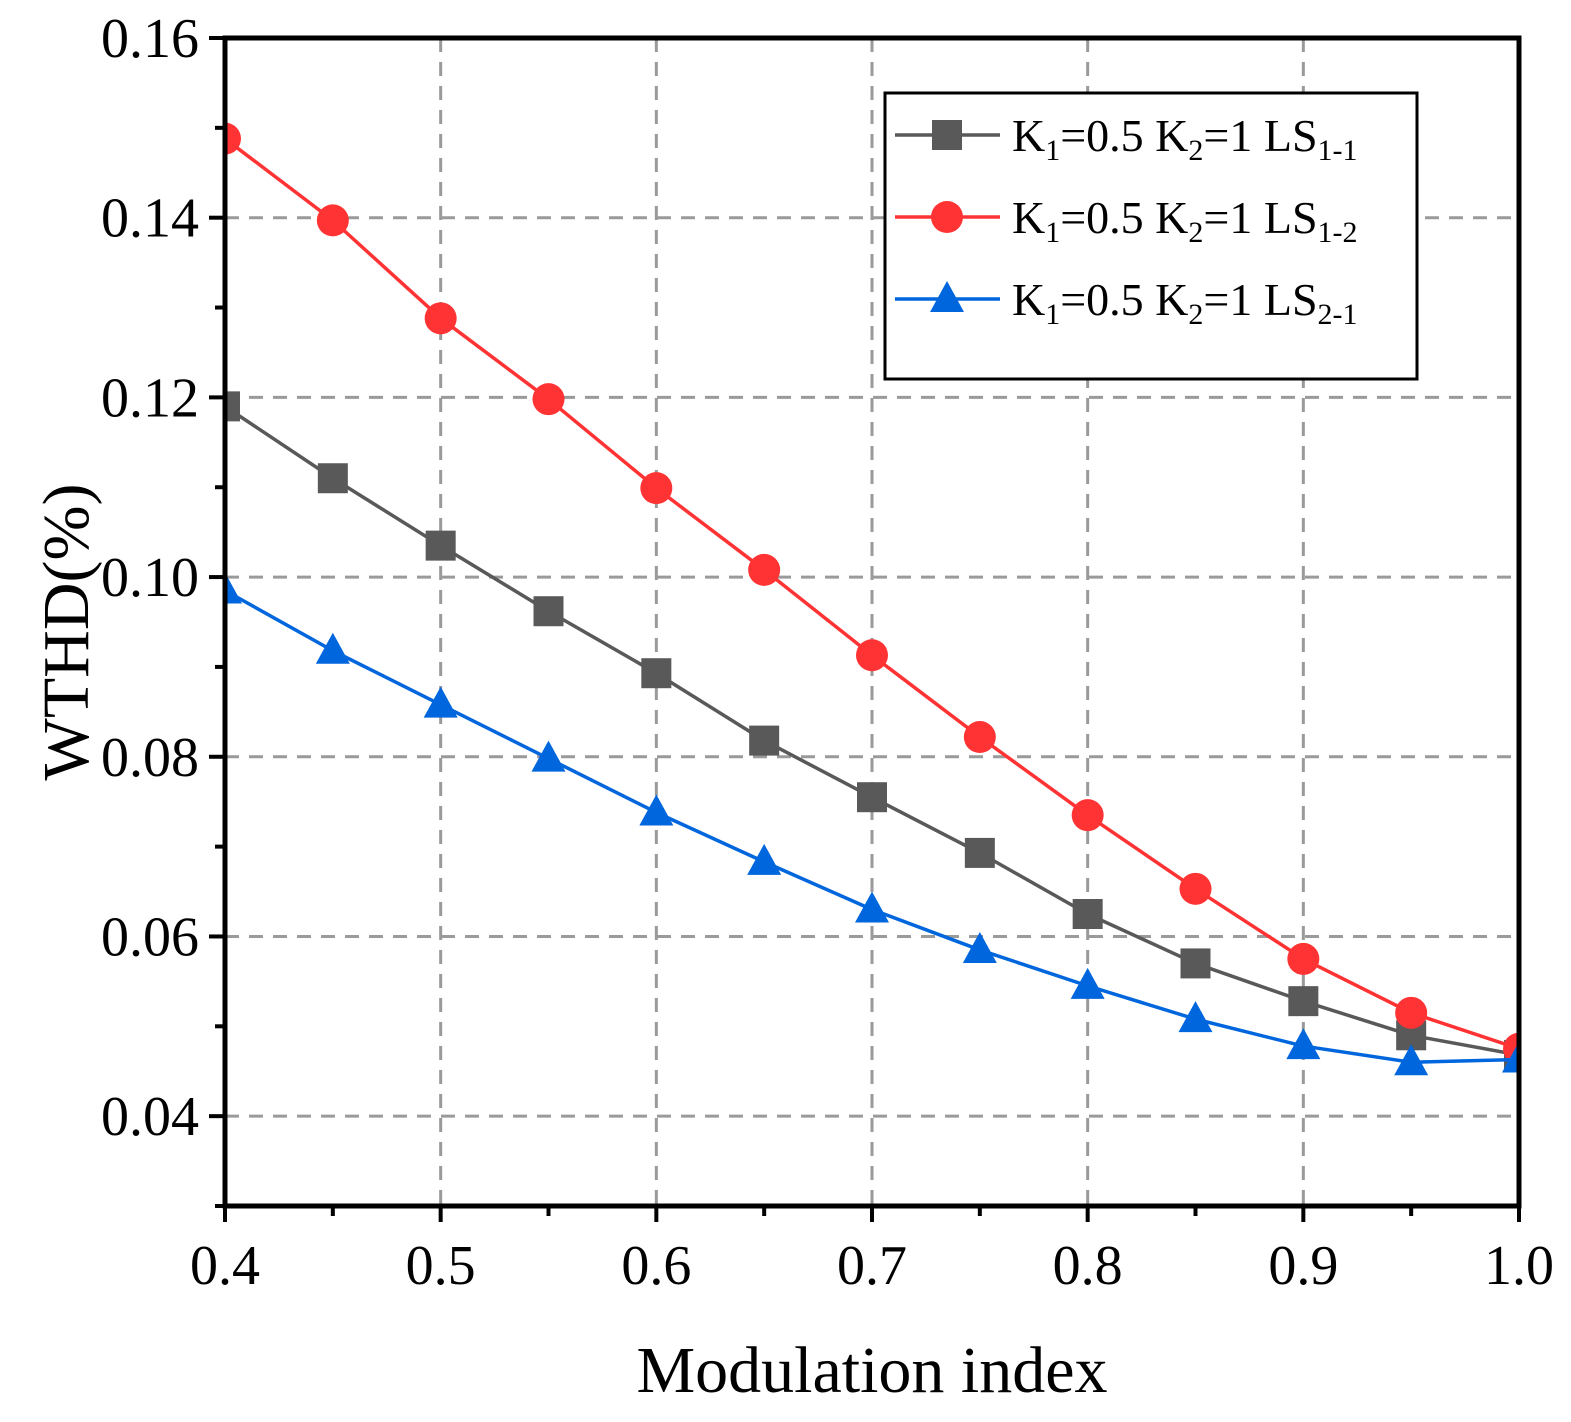 This screenshot has height=1422, width=1571. I want to click on legend-label: K1=0.5 K2=1 LS1-2, so click(1185, 220).